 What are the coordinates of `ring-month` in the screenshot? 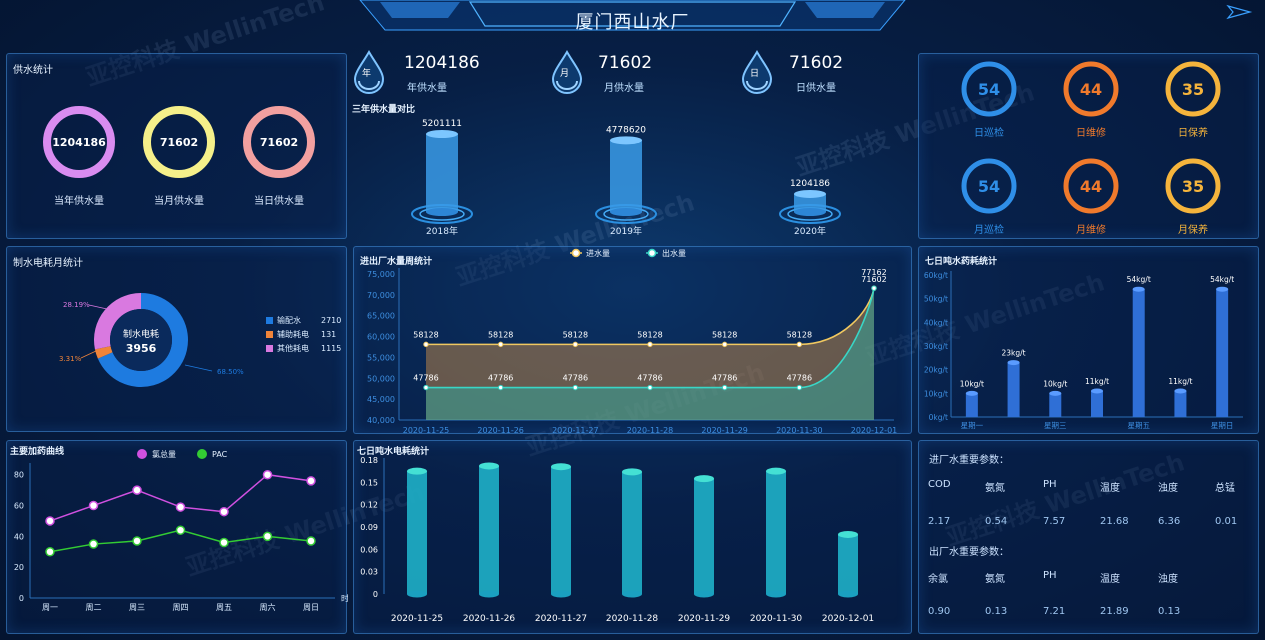 It's located at (179, 142).